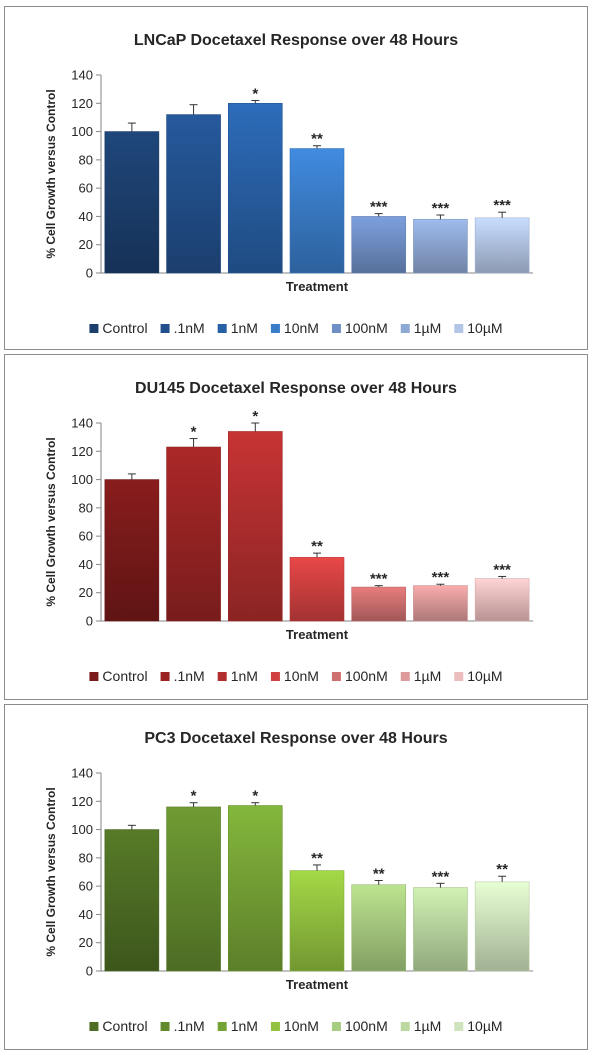 The width and height of the screenshot is (600, 1062). I want to click on y-axis-label: % Cell Growth versus Control, so click(51, 521).